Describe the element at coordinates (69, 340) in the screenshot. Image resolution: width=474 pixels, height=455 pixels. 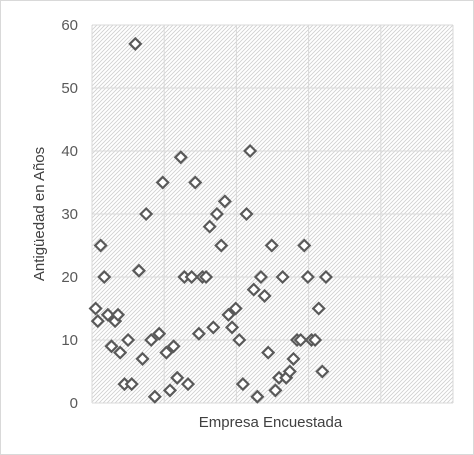
I see `y-tick-label: 10` at that location.